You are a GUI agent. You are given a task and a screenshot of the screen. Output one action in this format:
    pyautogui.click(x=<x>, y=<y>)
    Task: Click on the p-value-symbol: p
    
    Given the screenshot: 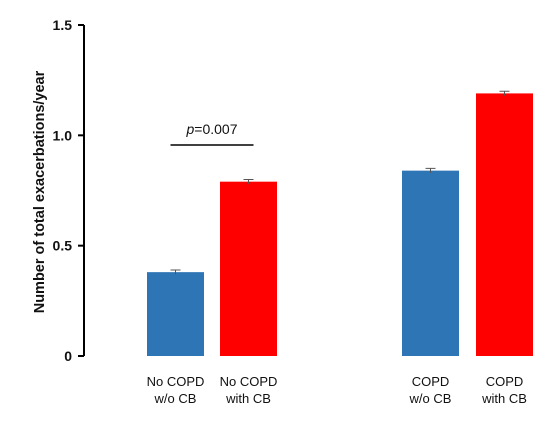 What is the action you would take?
    pyautogui.click(x=189, y=129)
    